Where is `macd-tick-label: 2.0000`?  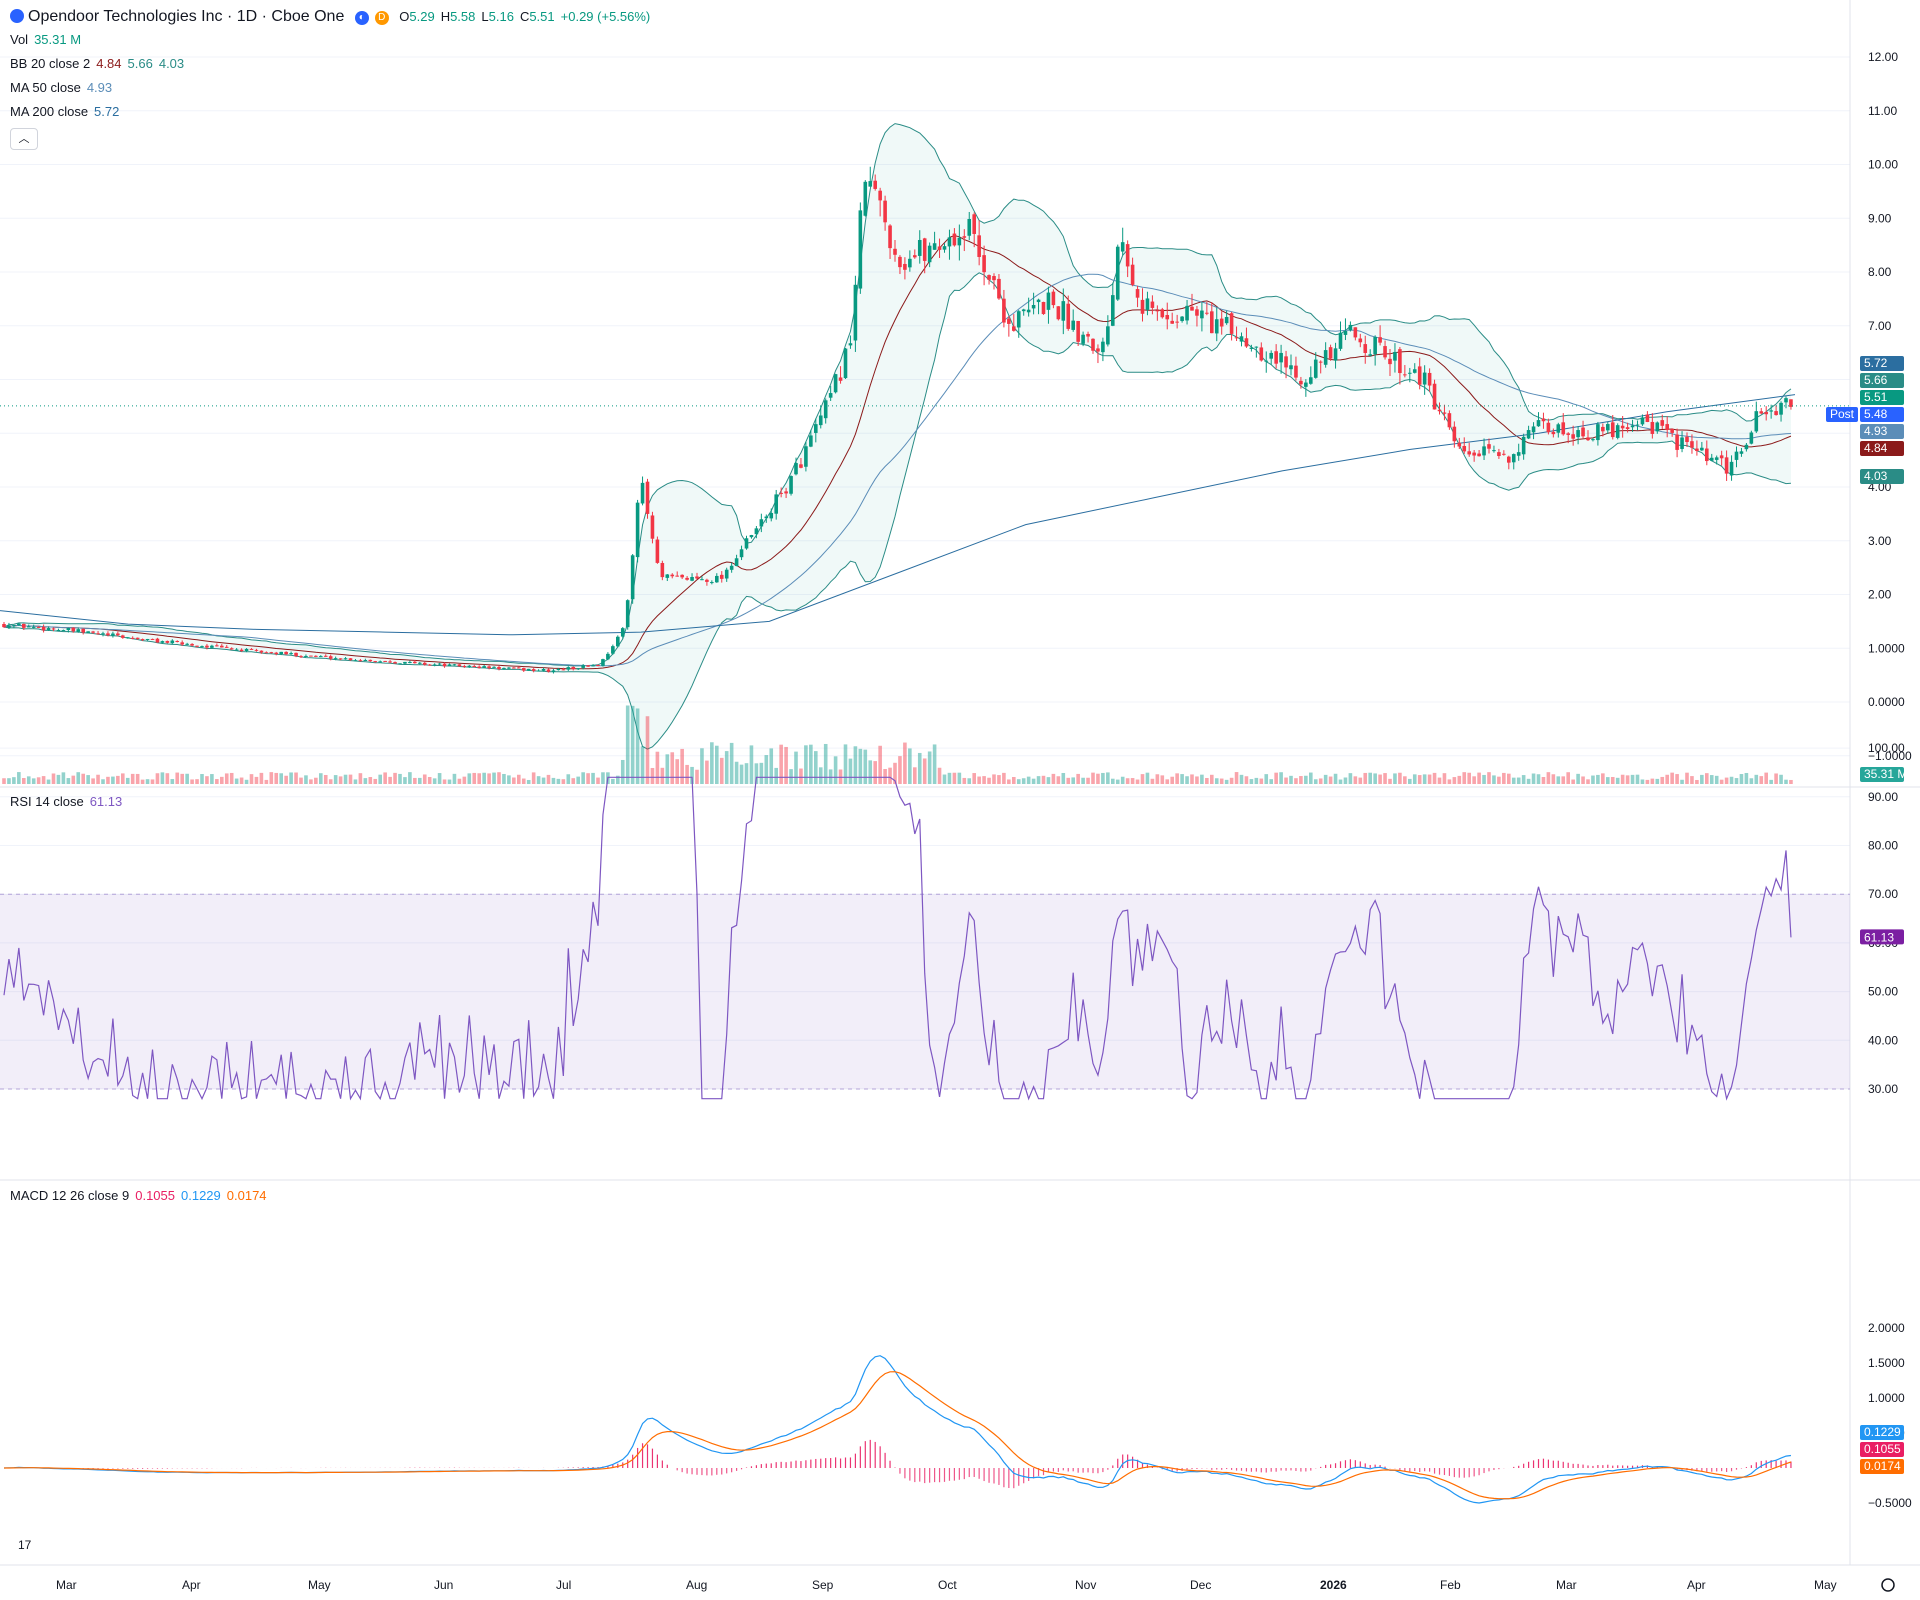 macd-tick-label: 2.0000 is located at coordinates (1886, 1328).